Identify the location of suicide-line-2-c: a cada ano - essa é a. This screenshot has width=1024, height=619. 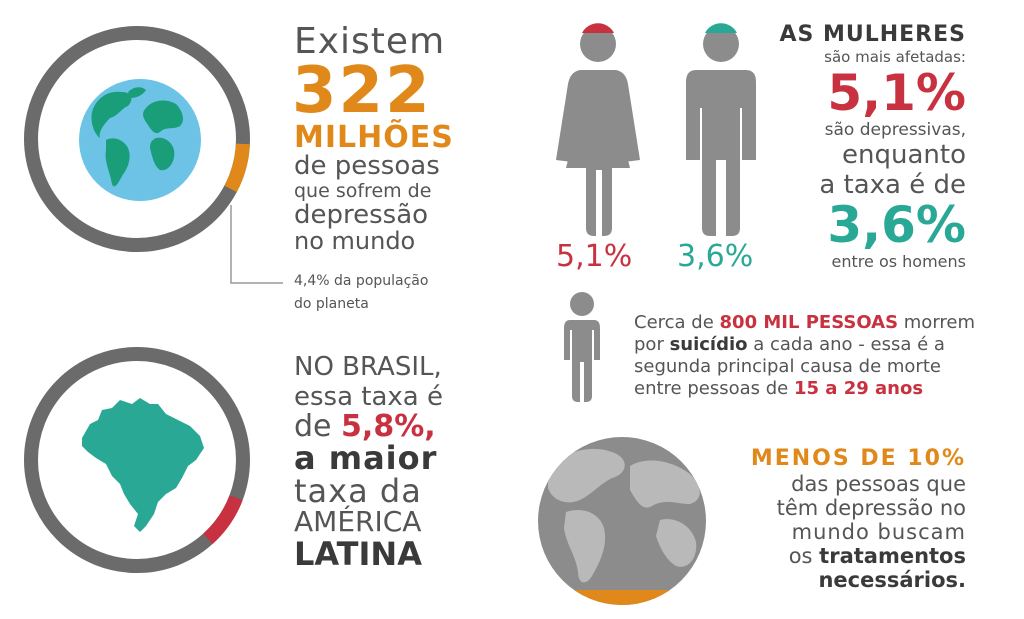
(846, 344).